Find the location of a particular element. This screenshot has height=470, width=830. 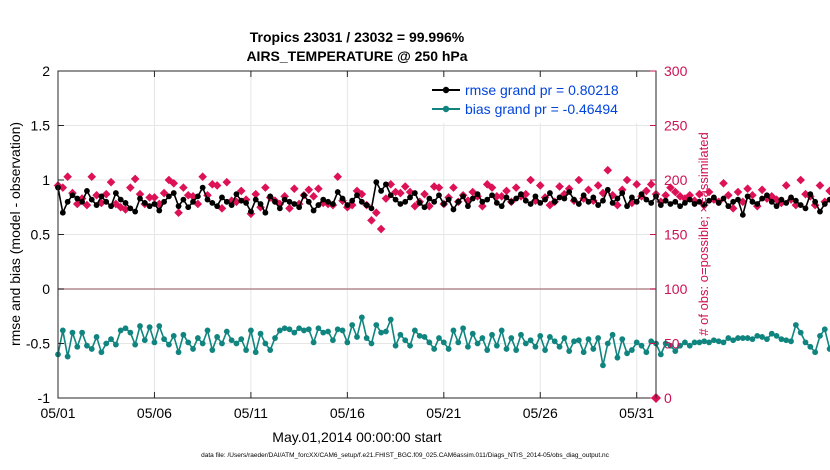

x-tick-label-3: 05/16 is located at coordinates (347, 413).